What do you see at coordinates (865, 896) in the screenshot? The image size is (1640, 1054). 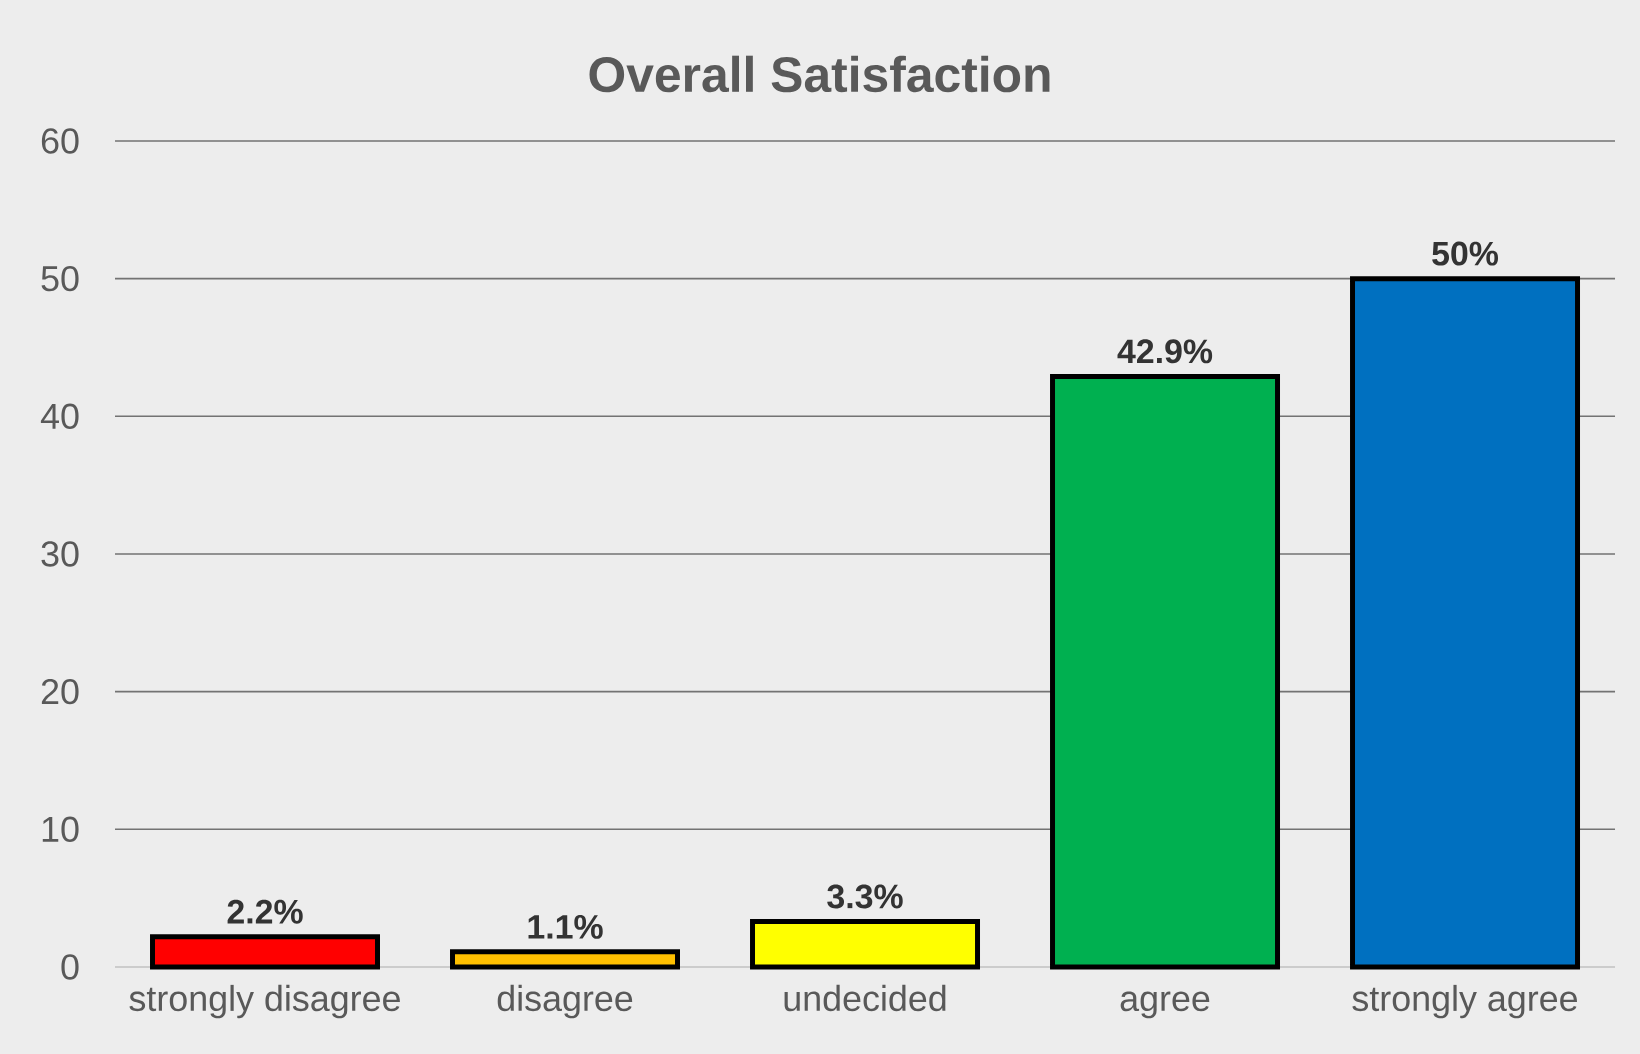 I see `data-label: 3.3%` at bounding box center [865, 896].